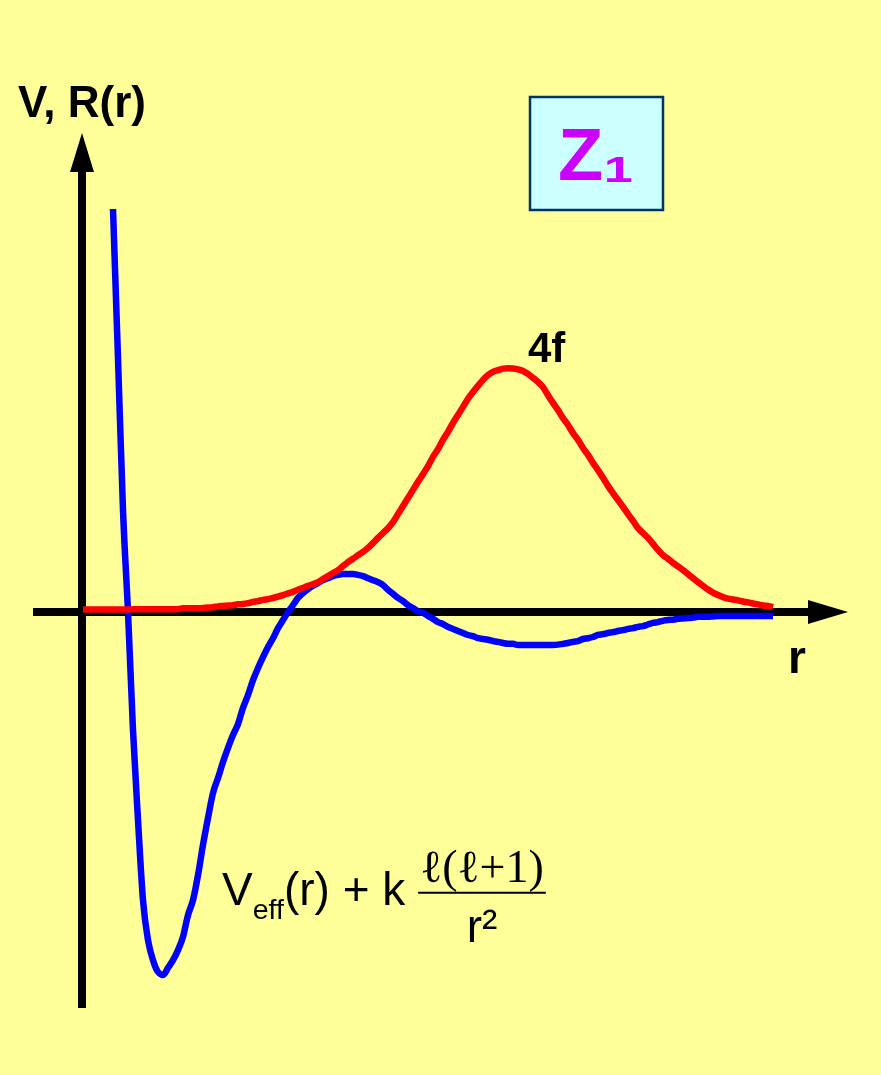 The width and height of the screenshot is (881, 1075). What do you see at coordinates (547, 348) in the screenshot?
I see `series-label: 4f` at bounding box center [547, 348].